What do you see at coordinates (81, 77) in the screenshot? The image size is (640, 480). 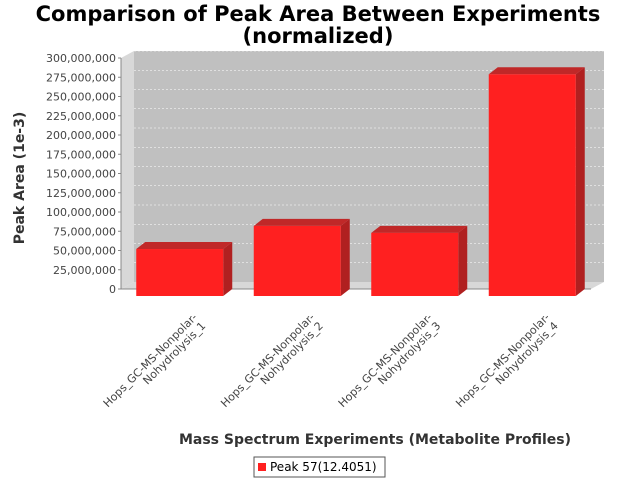 I see `y-tick-label: 275,000,000` at bounding box center [81, 77].